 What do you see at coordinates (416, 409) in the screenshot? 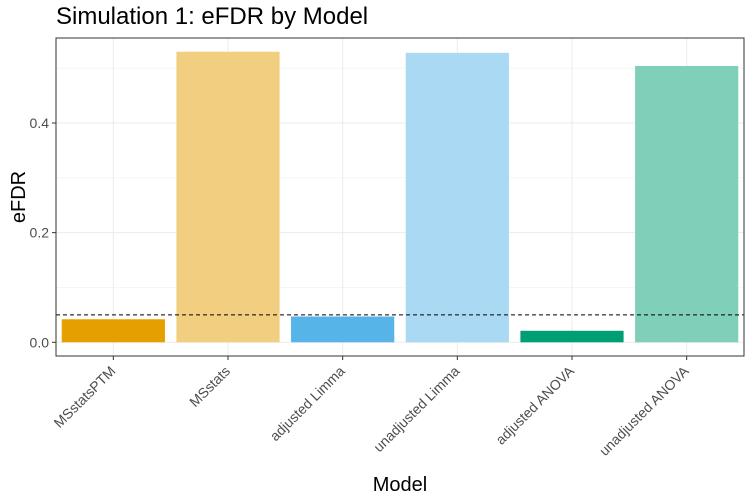
I see `x-tick-label: unadjusted Limma` at bounding box center [416, 409].